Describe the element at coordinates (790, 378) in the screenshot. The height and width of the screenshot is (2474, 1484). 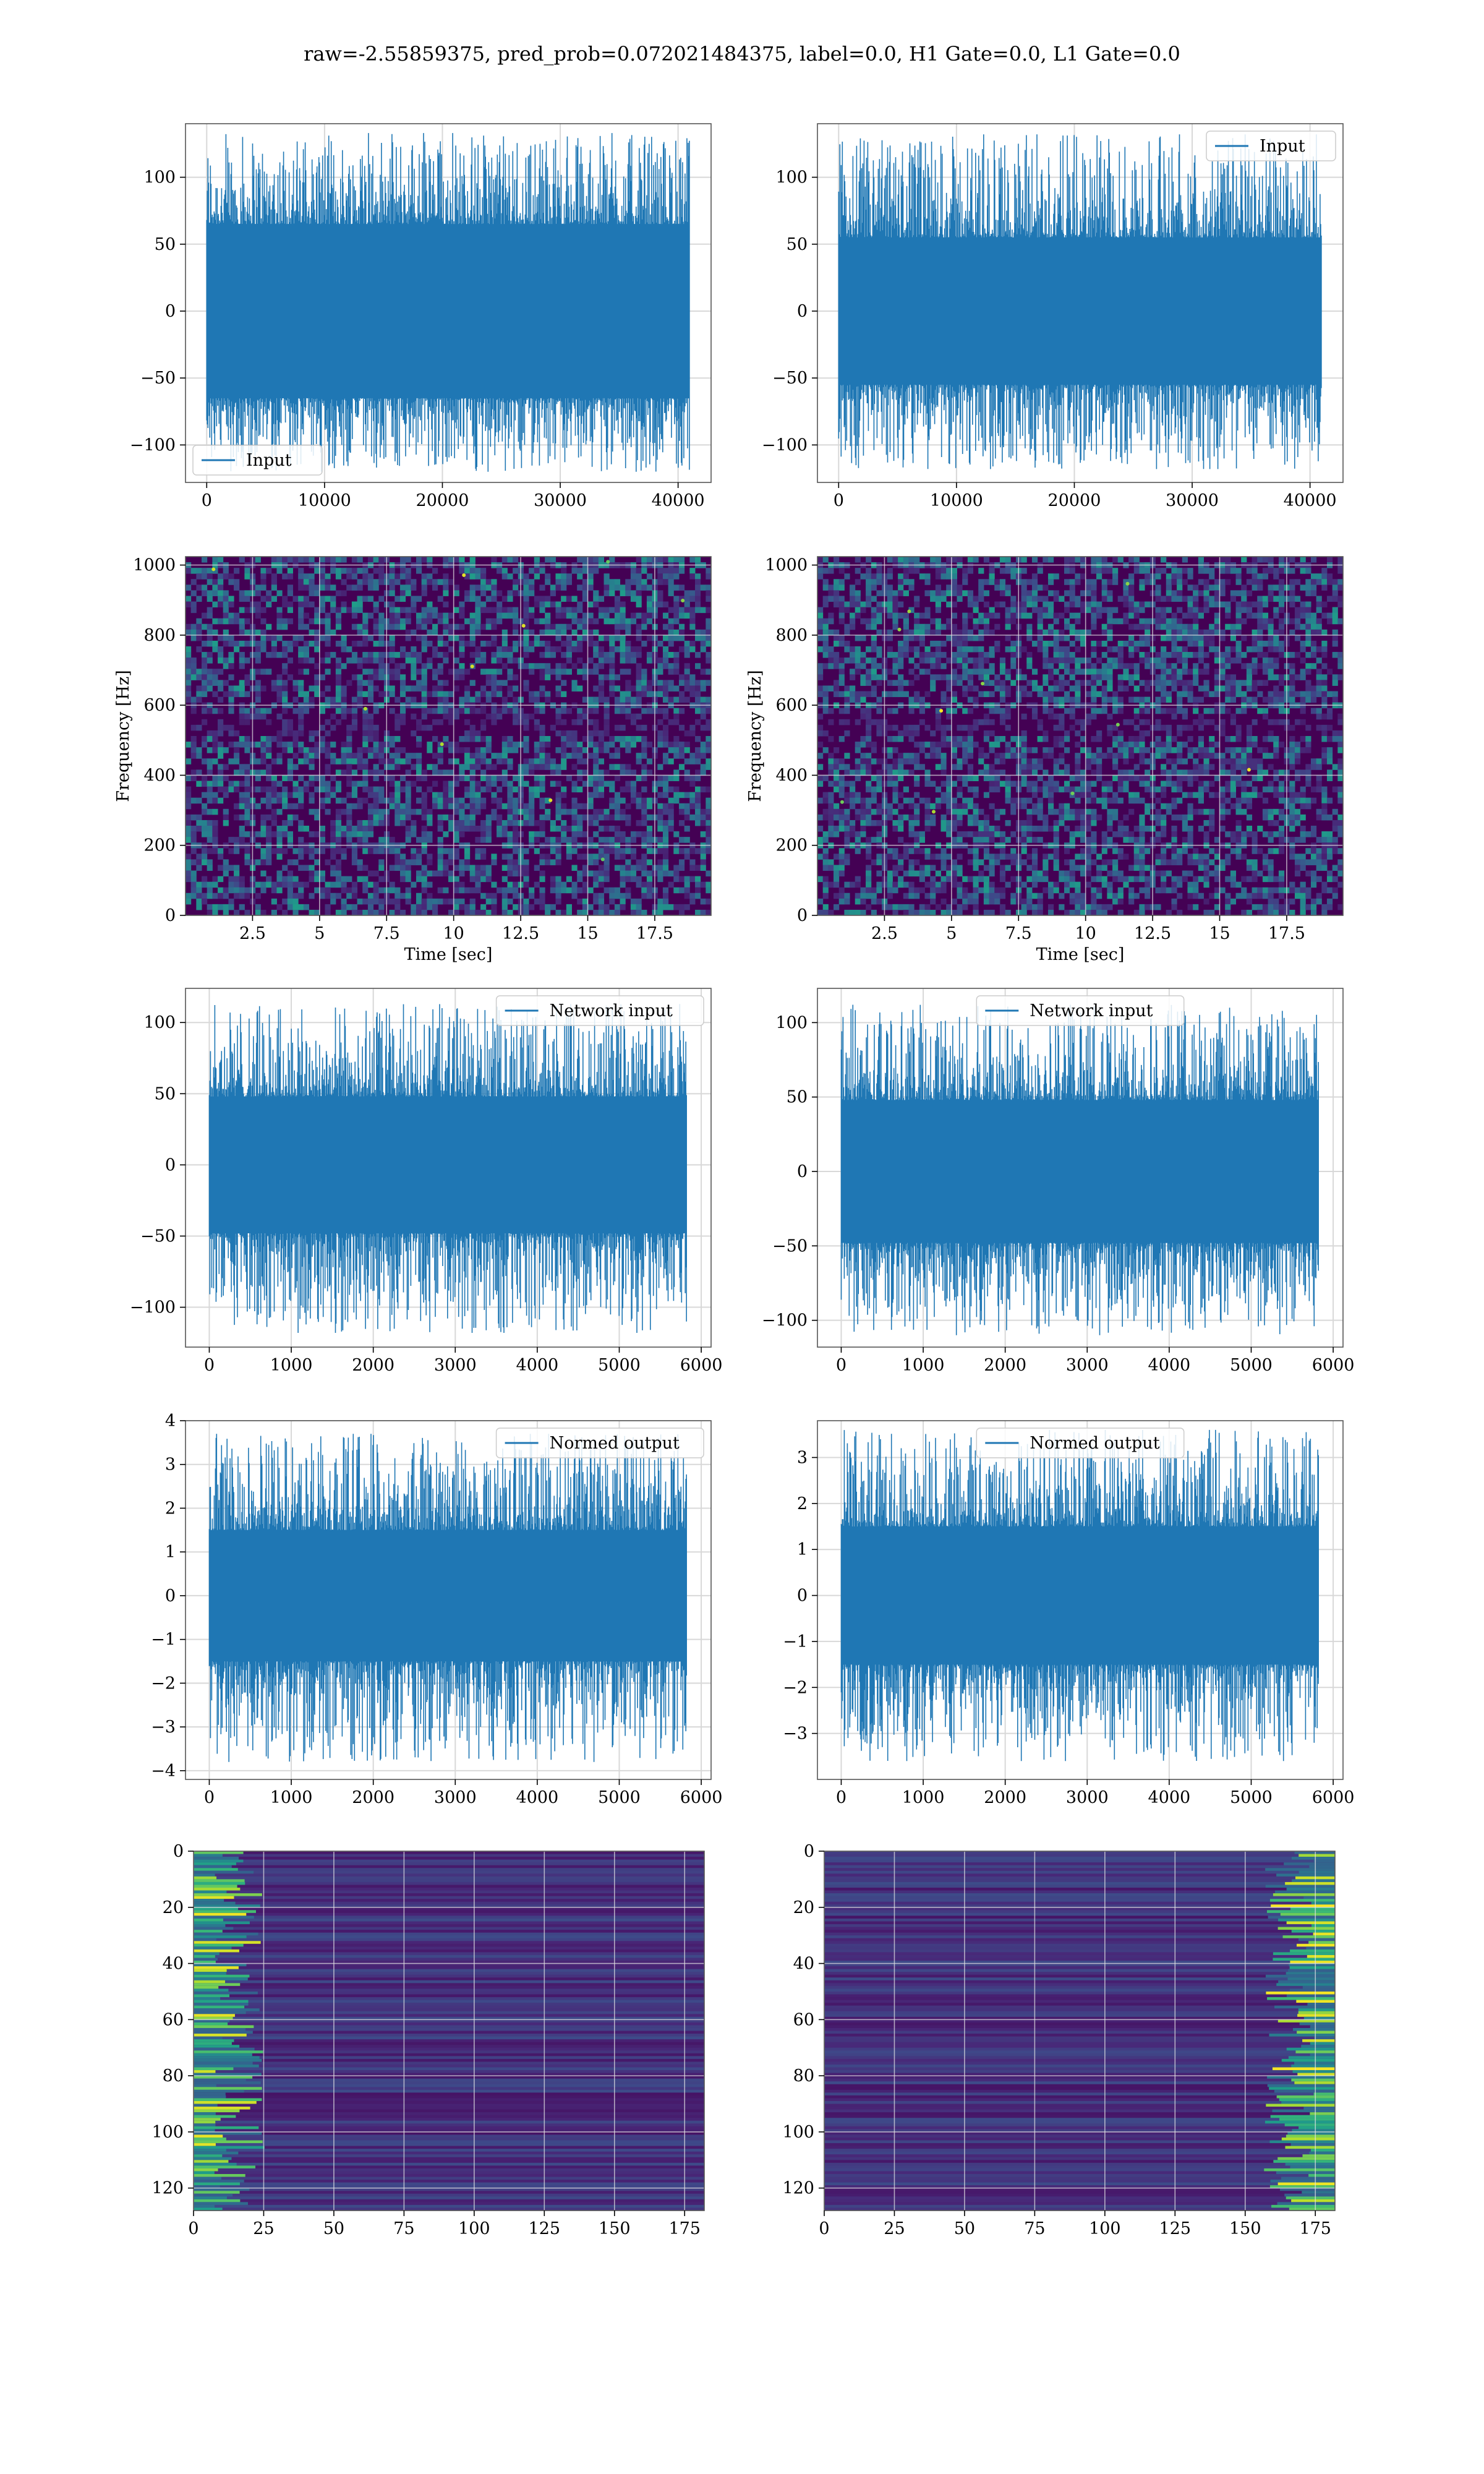
I see `y-tick-label: −50` at that location.